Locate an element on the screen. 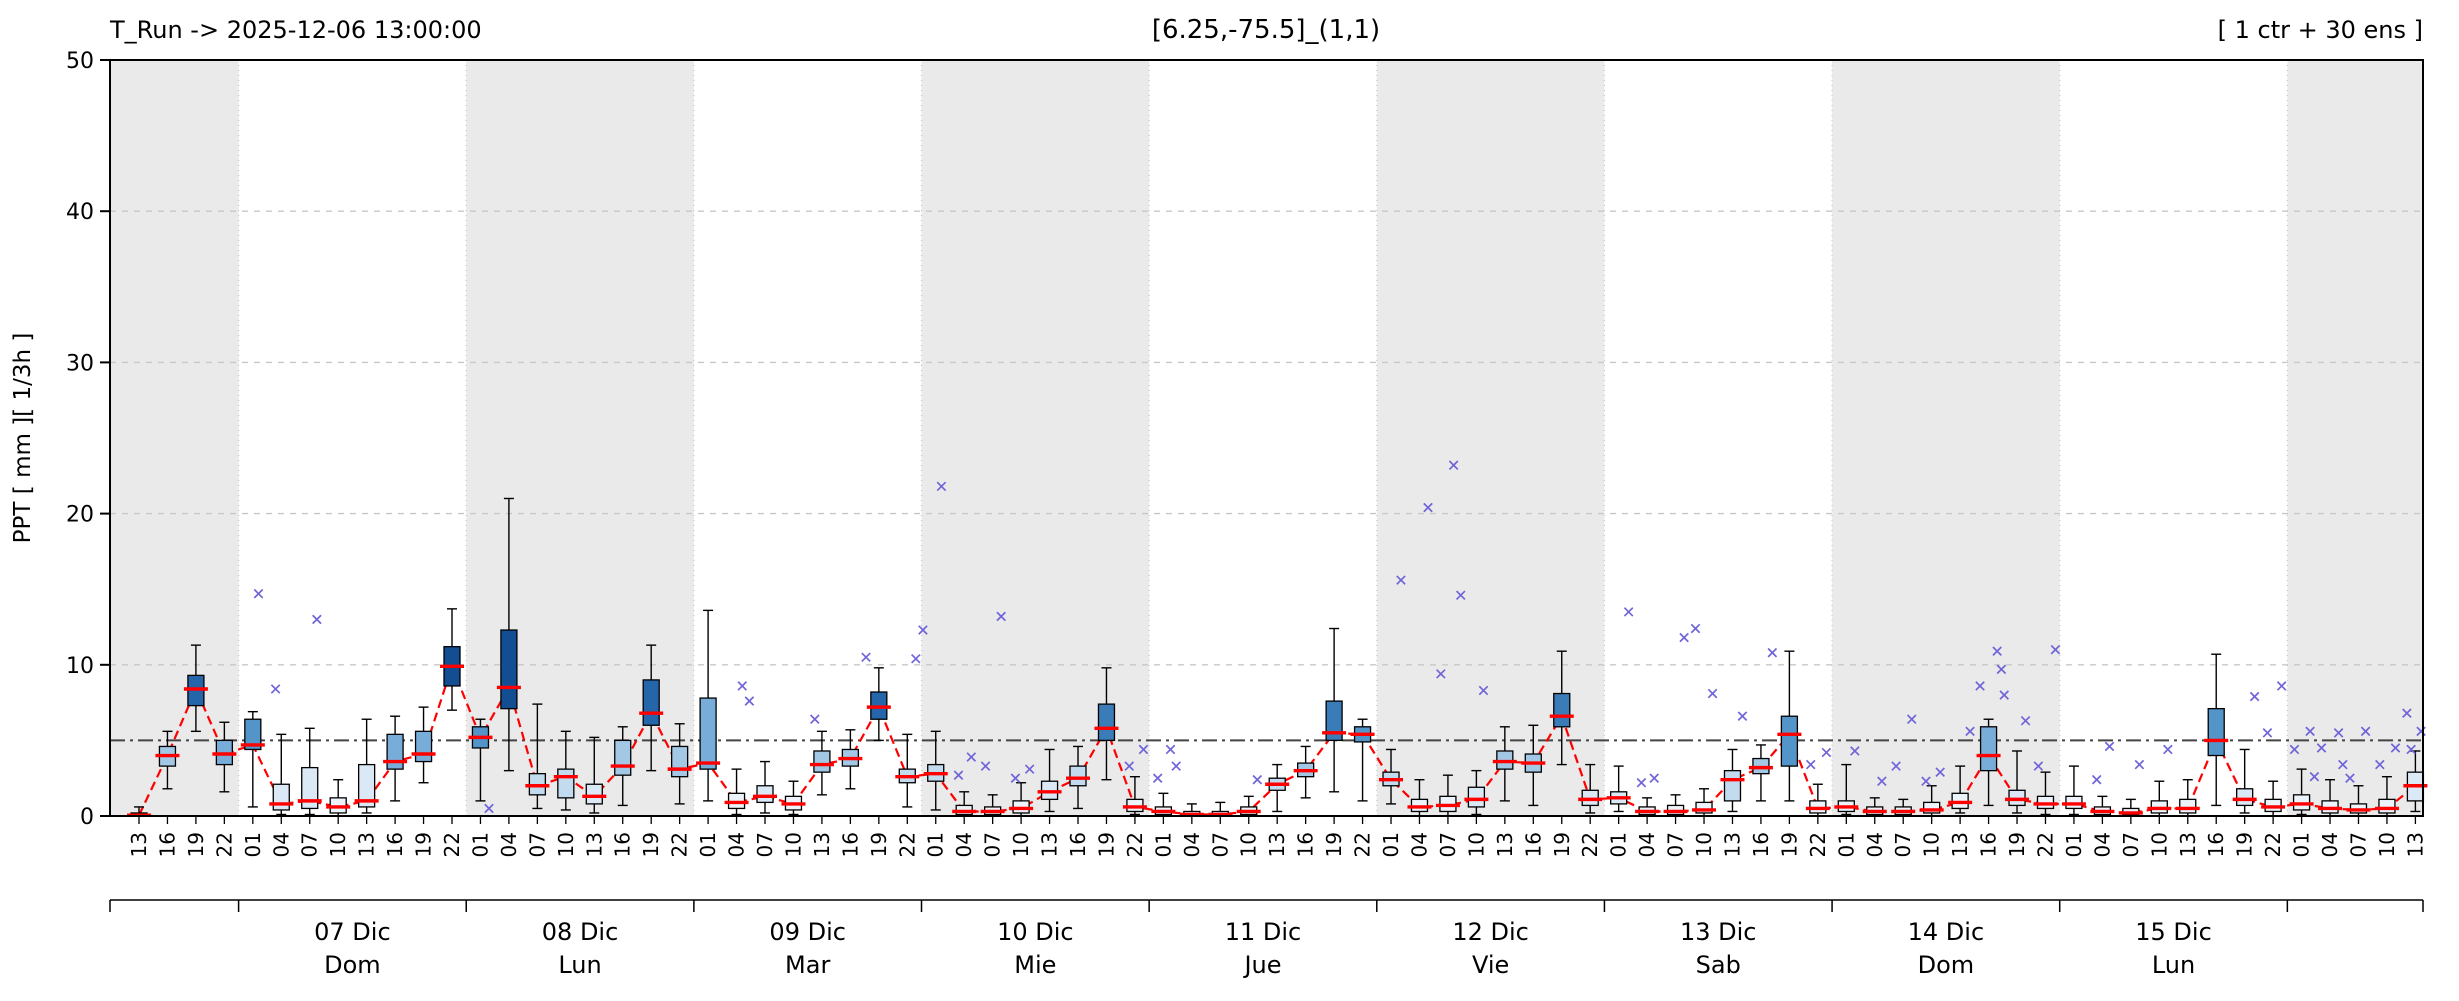 This screenshot has height=1001, width=2459. day-weekday-label: Lun is located at coordinates (579, 965).